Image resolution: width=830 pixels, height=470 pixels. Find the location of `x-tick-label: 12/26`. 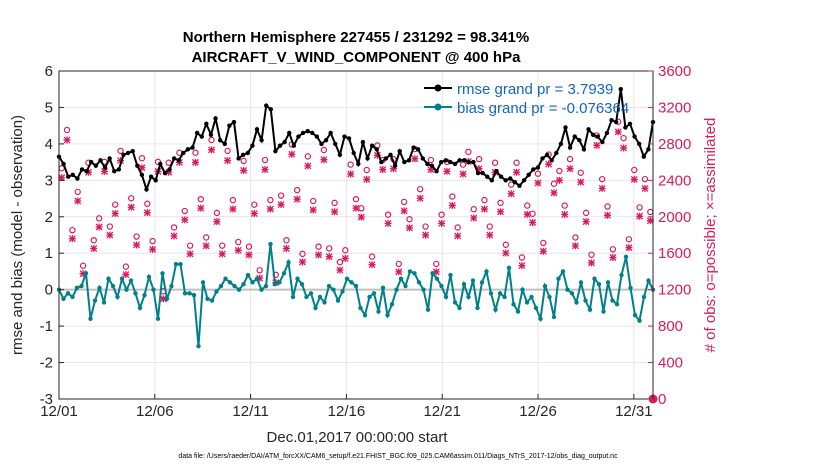

x-tick-label: 12/26 is located at coordinates (538, 411).